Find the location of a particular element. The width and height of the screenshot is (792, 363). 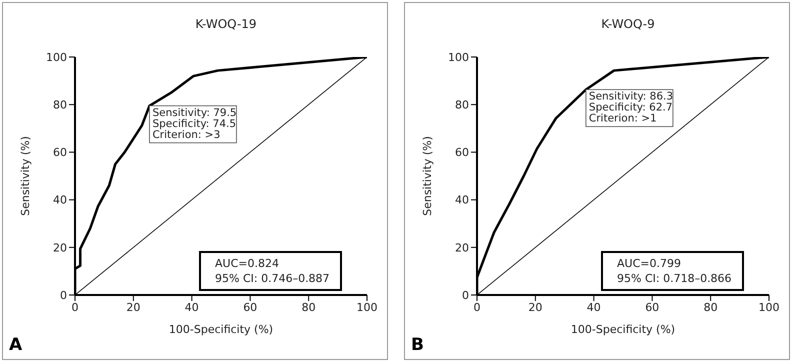

text: A is located at coordinates (15, 345).